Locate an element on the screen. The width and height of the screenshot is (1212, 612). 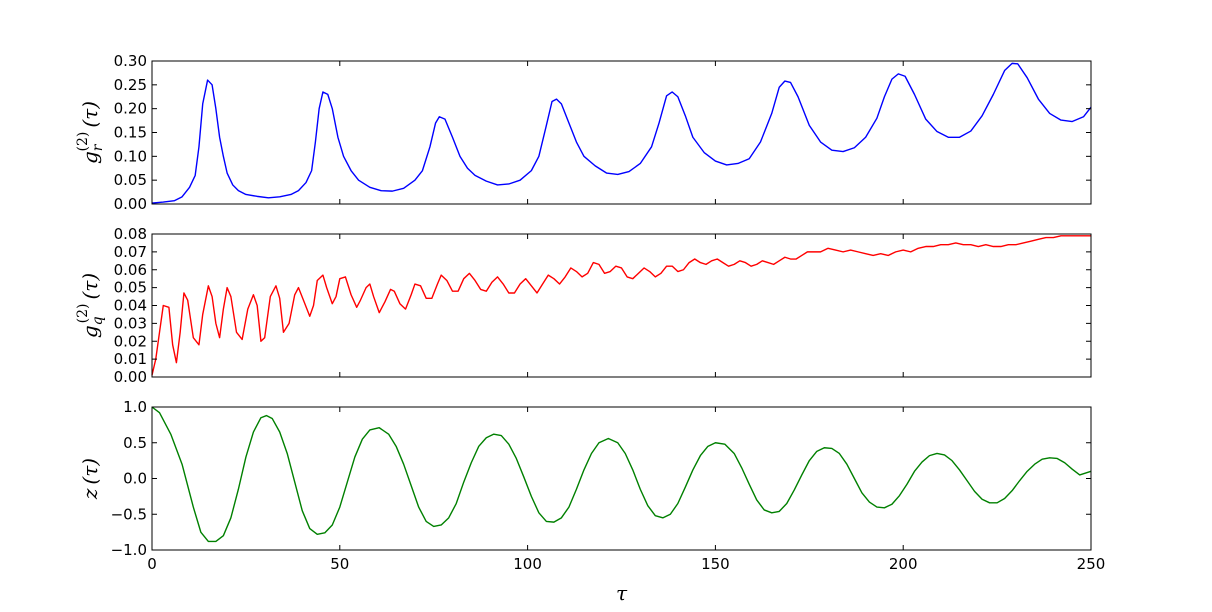
y-tick-label-z: −1.0 is located at coordinates (129, 550).